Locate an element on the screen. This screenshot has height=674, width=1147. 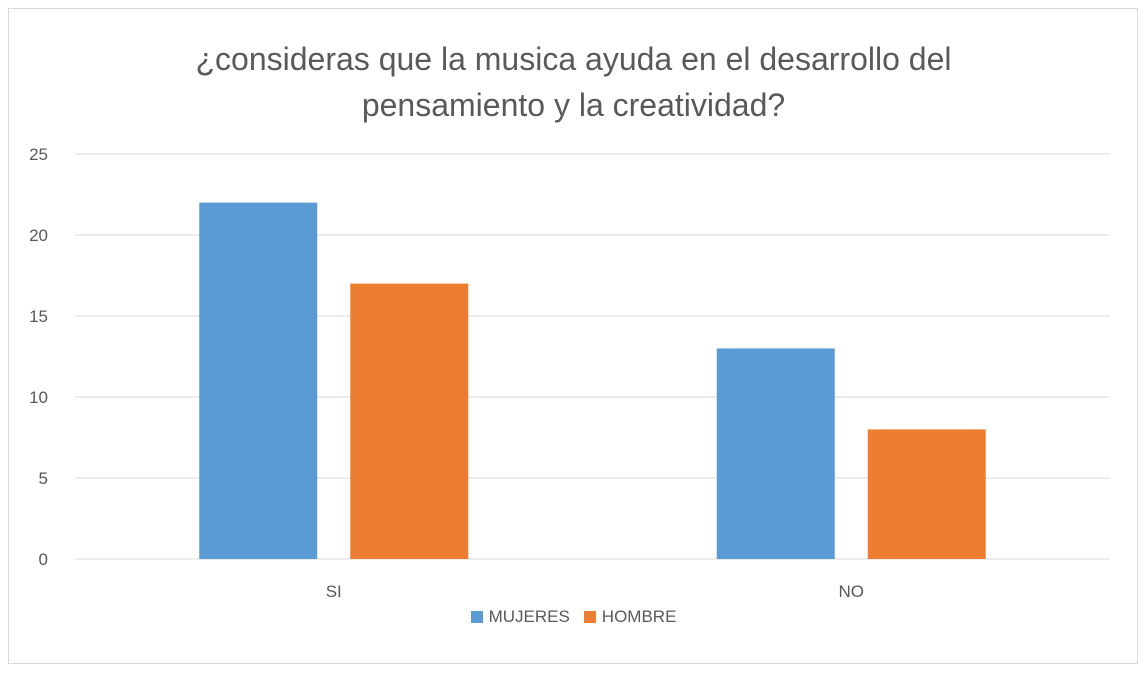
y-tick-label: 20 is located at coordinates (38, 235).